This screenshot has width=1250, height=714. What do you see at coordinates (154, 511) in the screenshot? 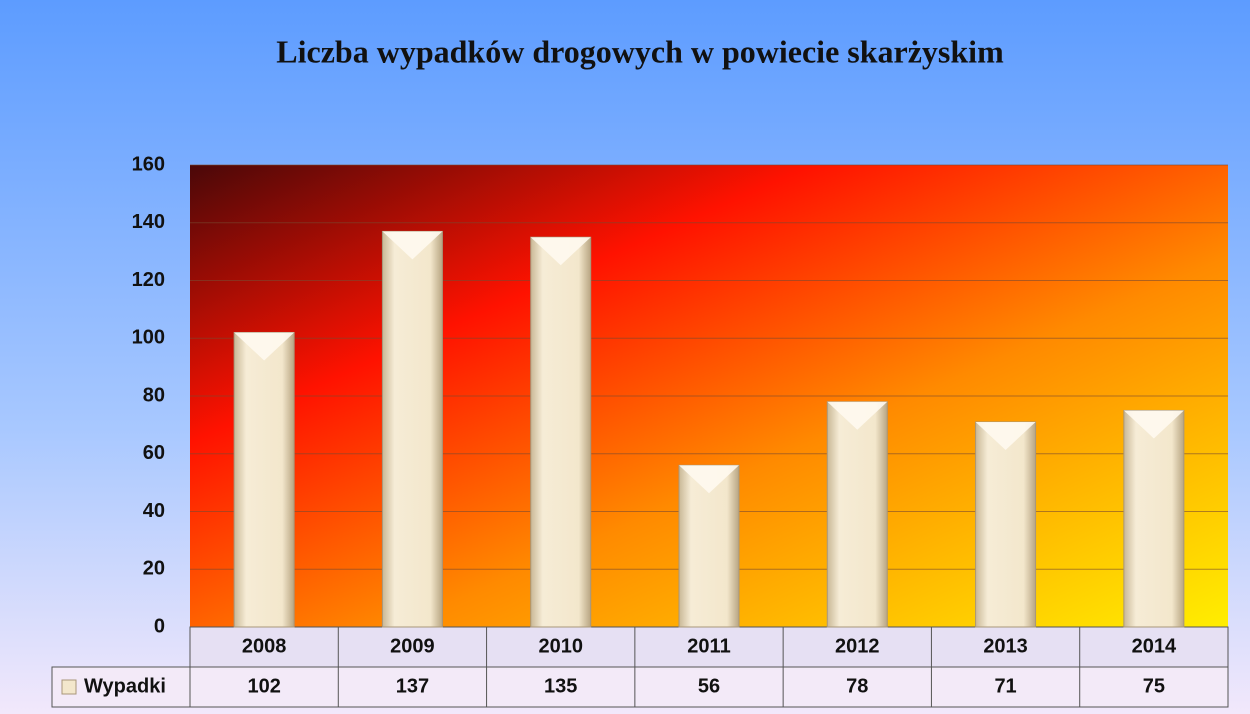
I see `y-tick-label: 40` at bounding box center [154, 511].